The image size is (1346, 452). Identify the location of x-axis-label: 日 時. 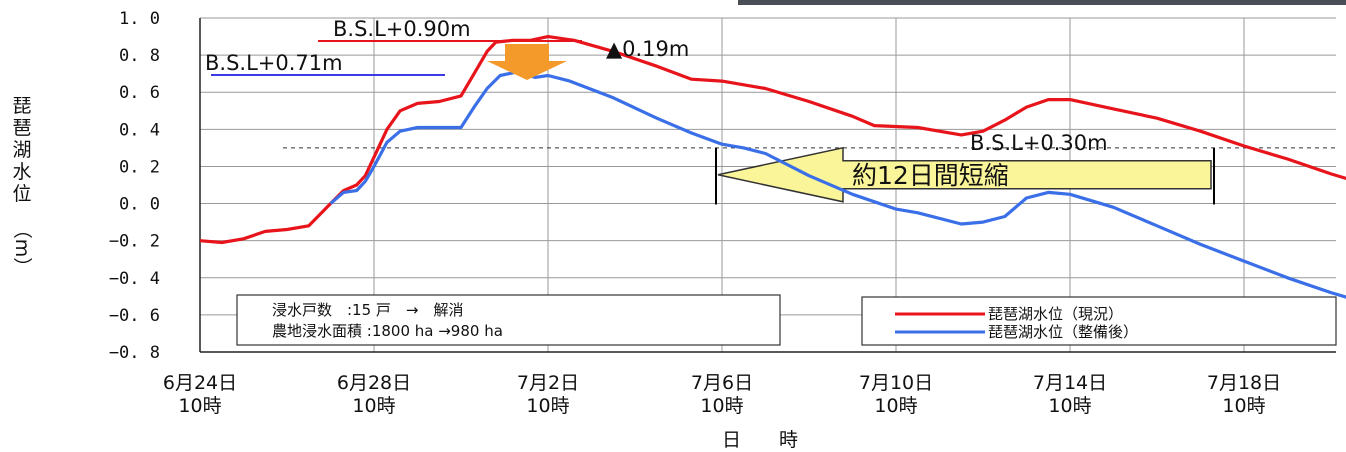
(760, 440).